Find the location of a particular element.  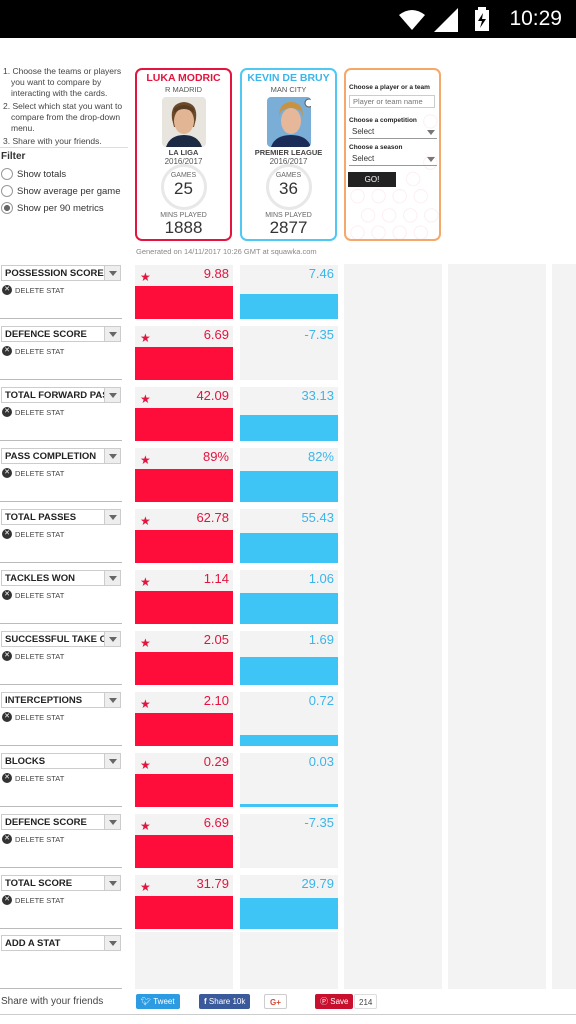

player2-stat-cell: 1.69 is located at coordinates (289, 658).